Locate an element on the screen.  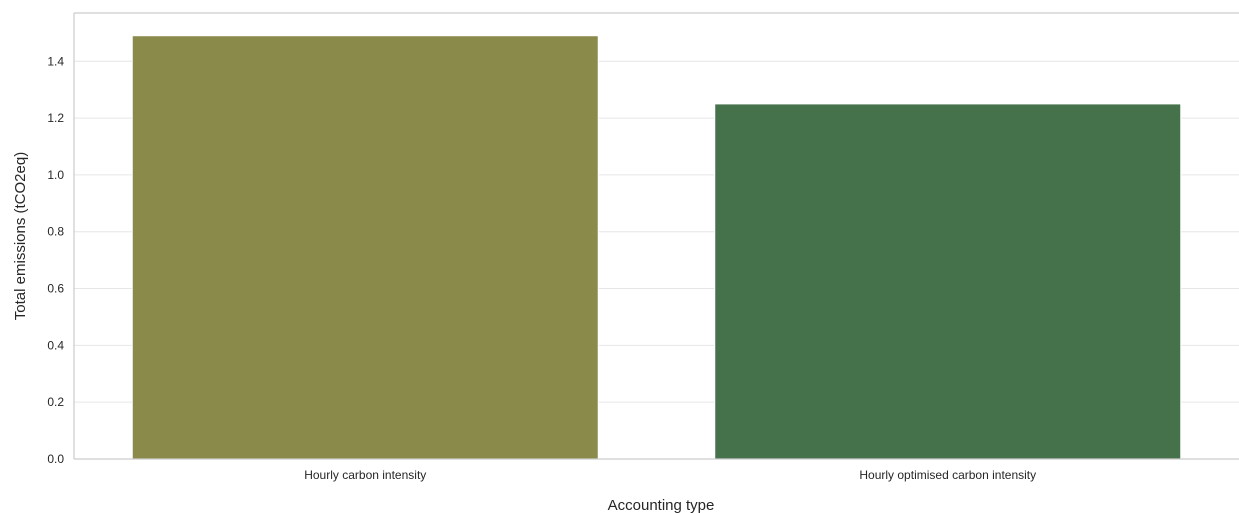
y-tick-label: 1.2 is located at coordinates (55, 118).